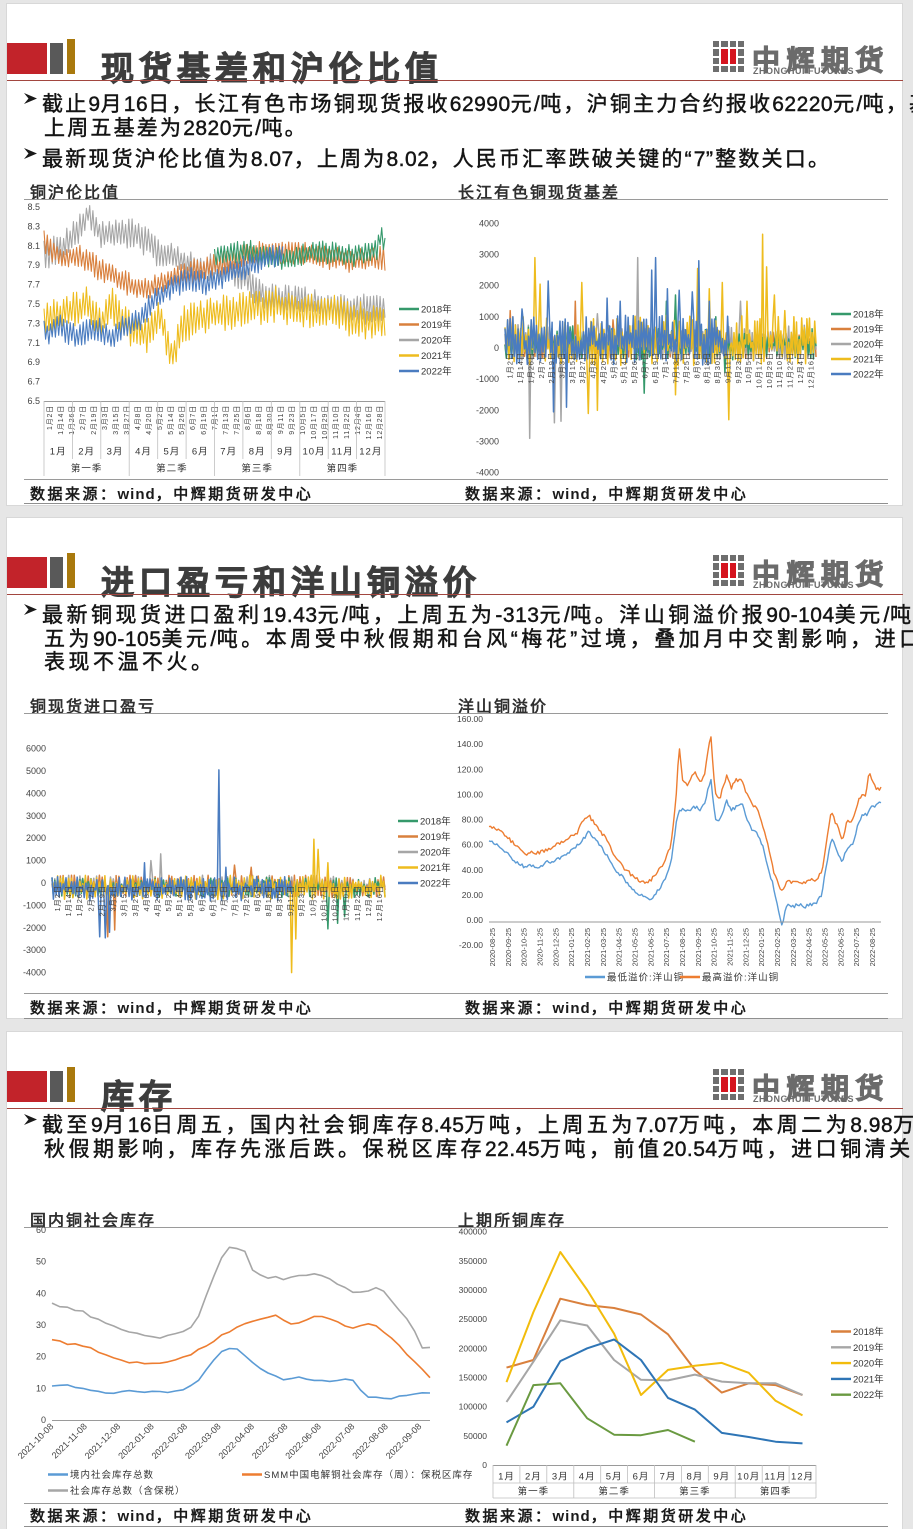  What do you see at coordinates (33, 323) in the screenshot?
I see `svg-text: 7.3` at bounding box center [33, 323].